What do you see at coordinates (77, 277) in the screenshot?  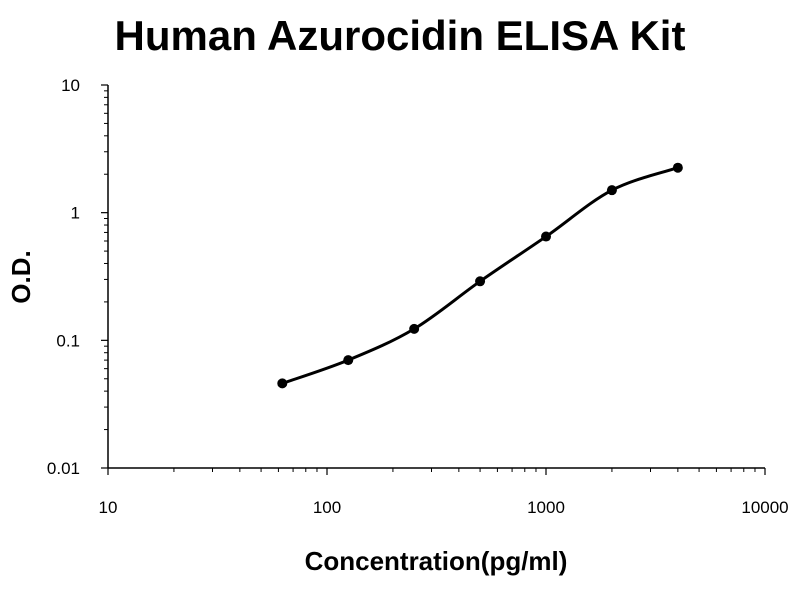 I see `y-axis-ticks: 0.01 0.1 1 10` at bounding box center [77, 277].